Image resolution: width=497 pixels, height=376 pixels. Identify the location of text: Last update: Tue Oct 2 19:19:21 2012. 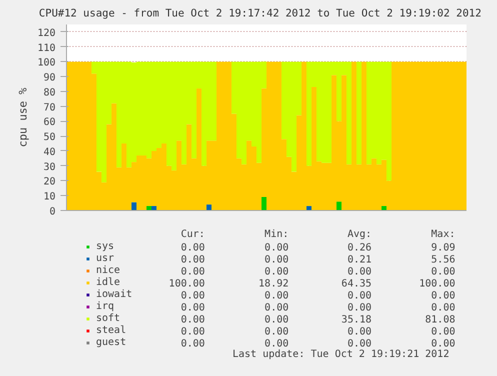
(341, 354).